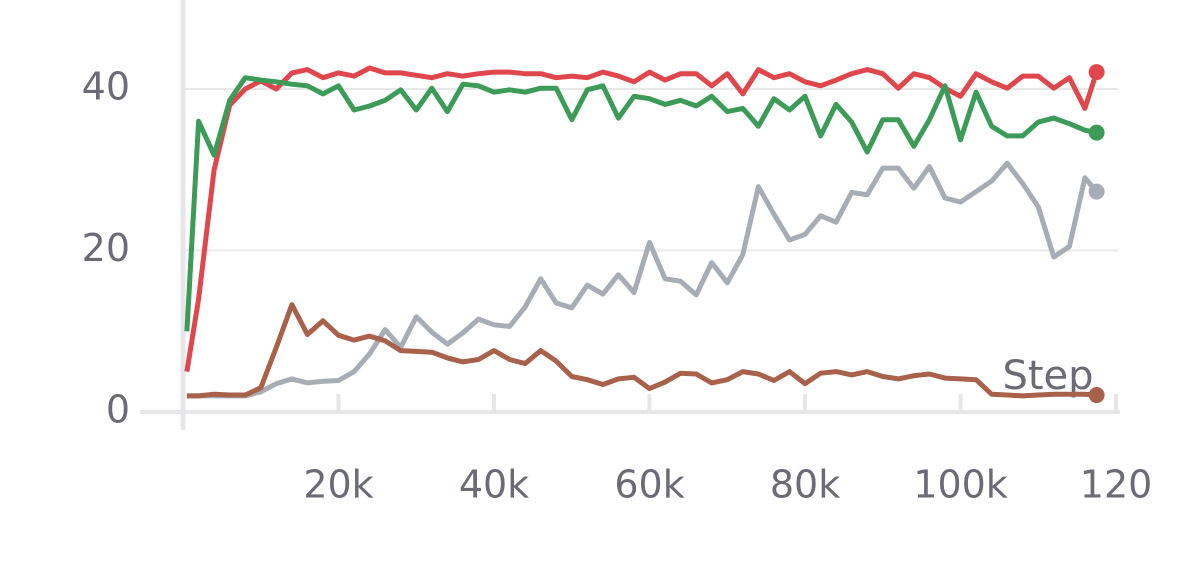 The width and height of the screenshot is (1196, 568). I want to click on x-tick-label: 60k, so click(649, 485).